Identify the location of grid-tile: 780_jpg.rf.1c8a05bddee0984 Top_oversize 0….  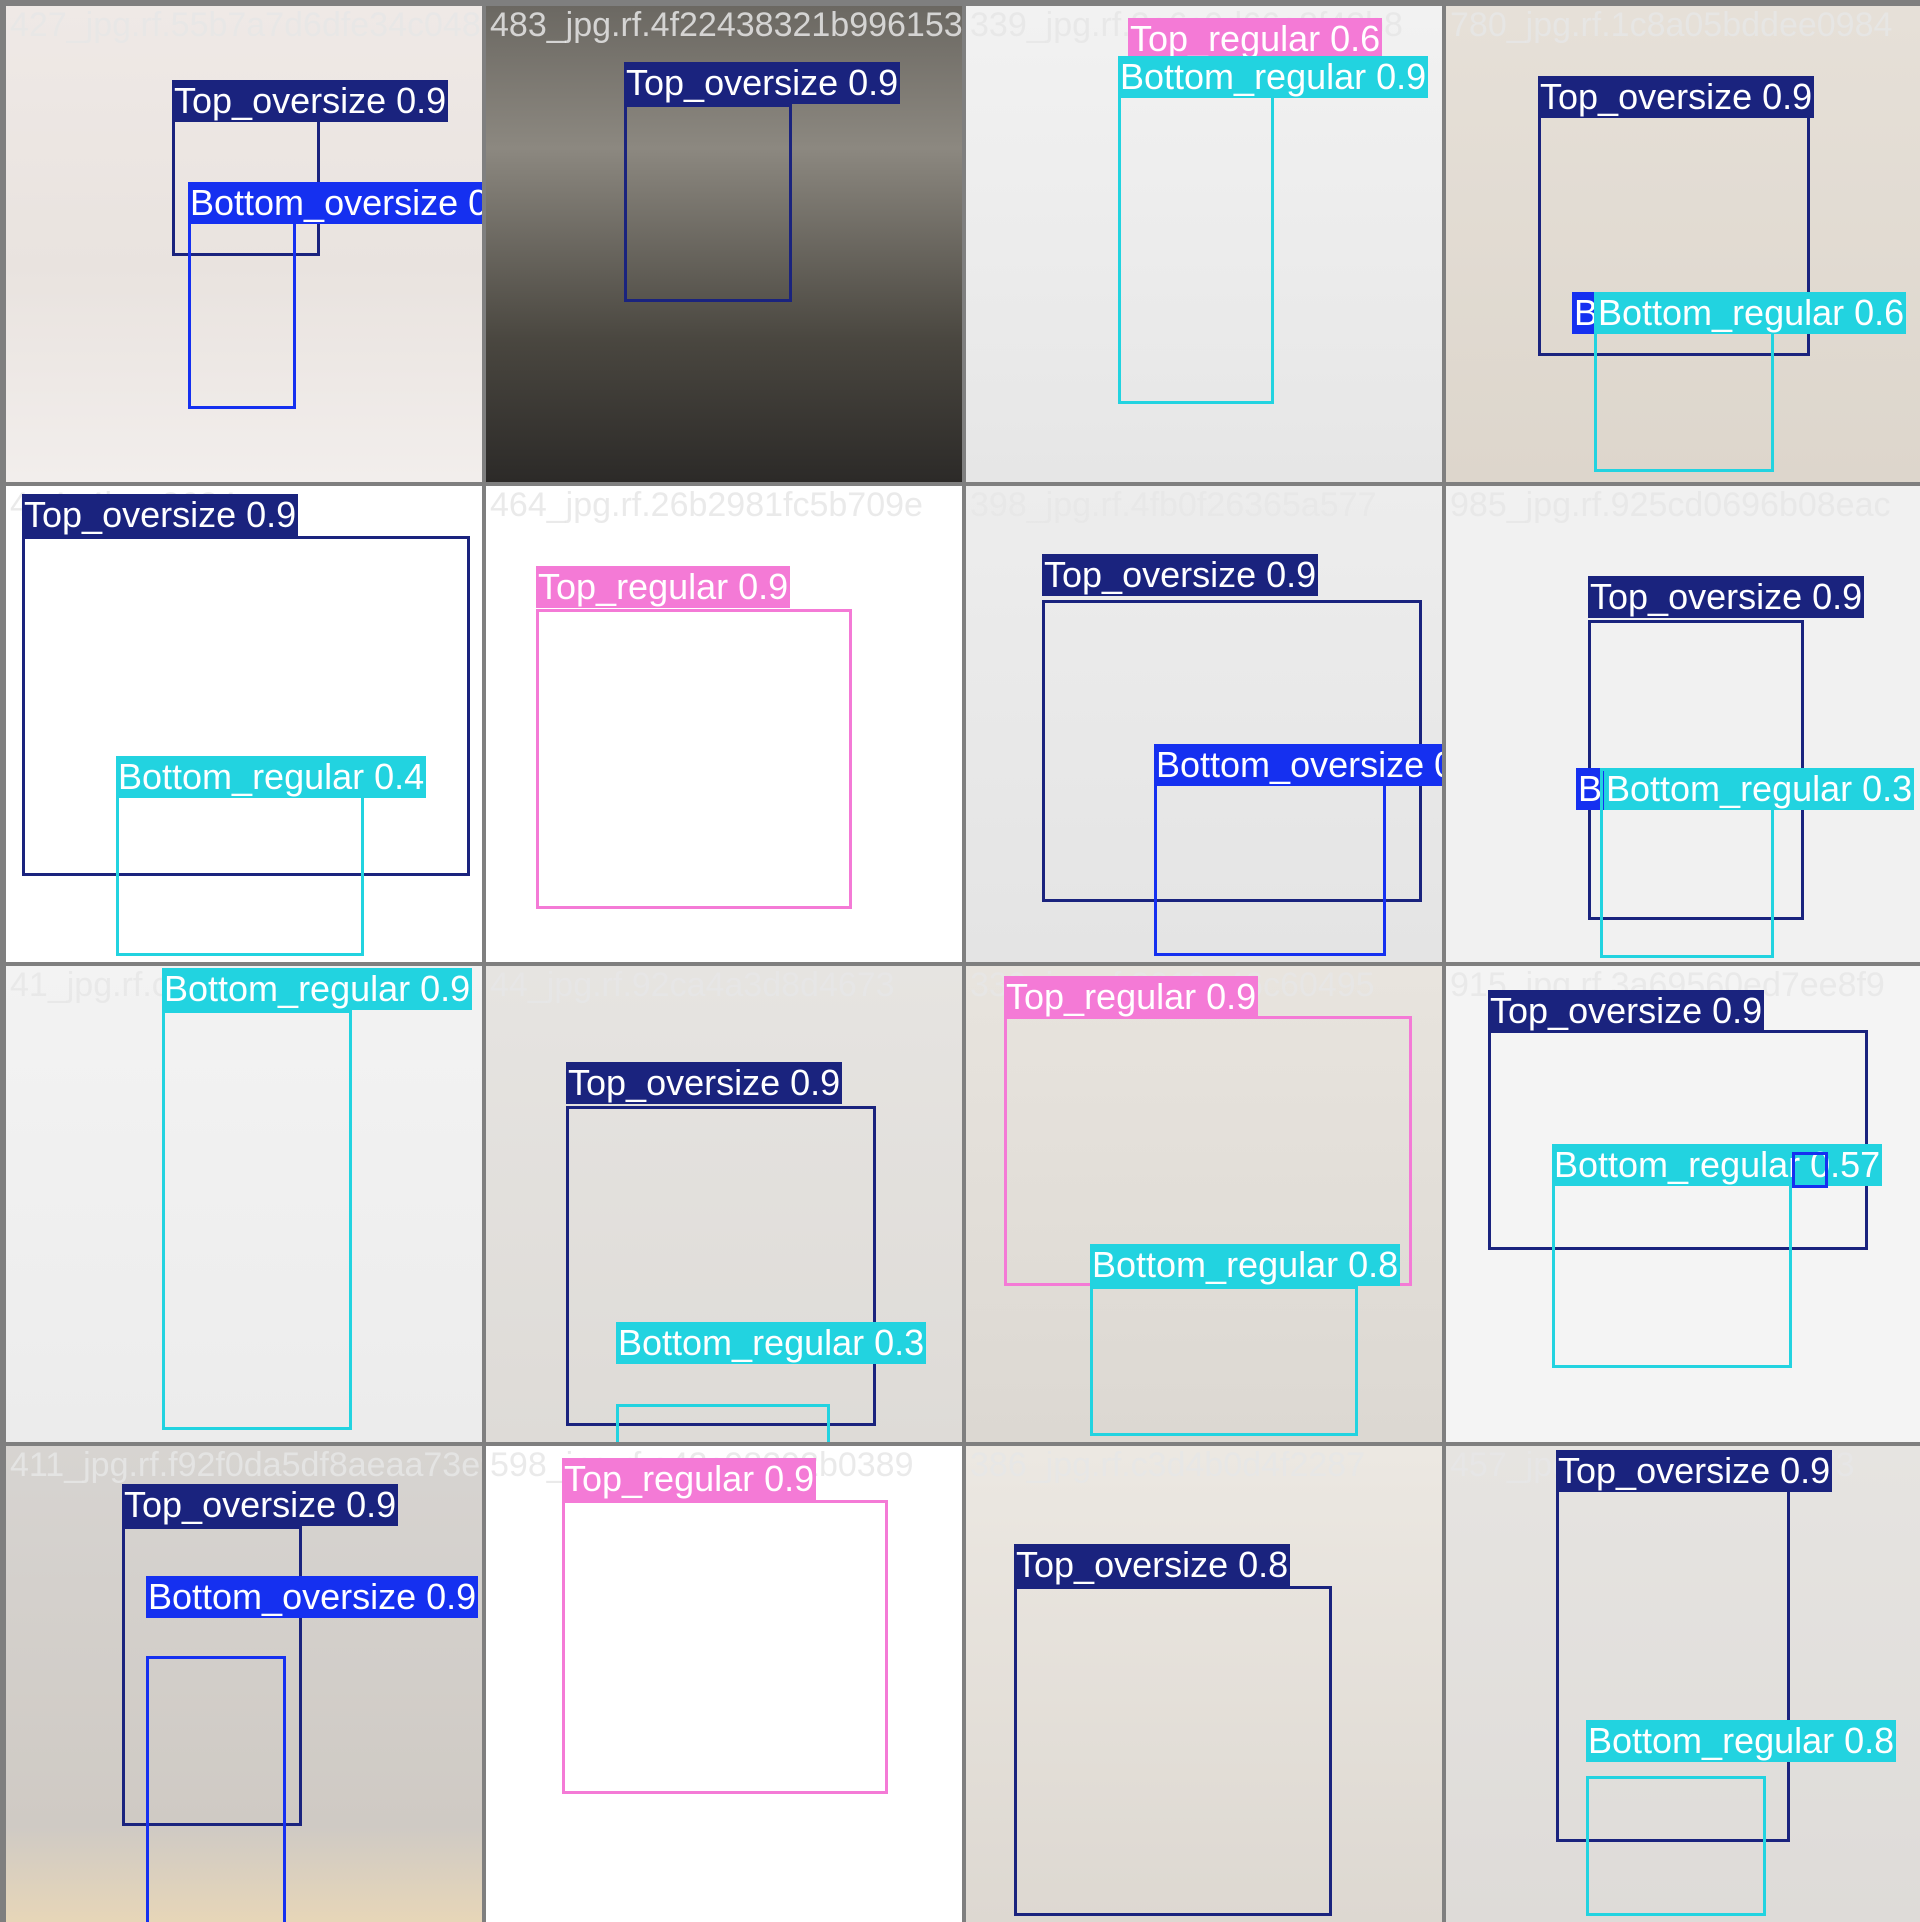
(1683, 244).